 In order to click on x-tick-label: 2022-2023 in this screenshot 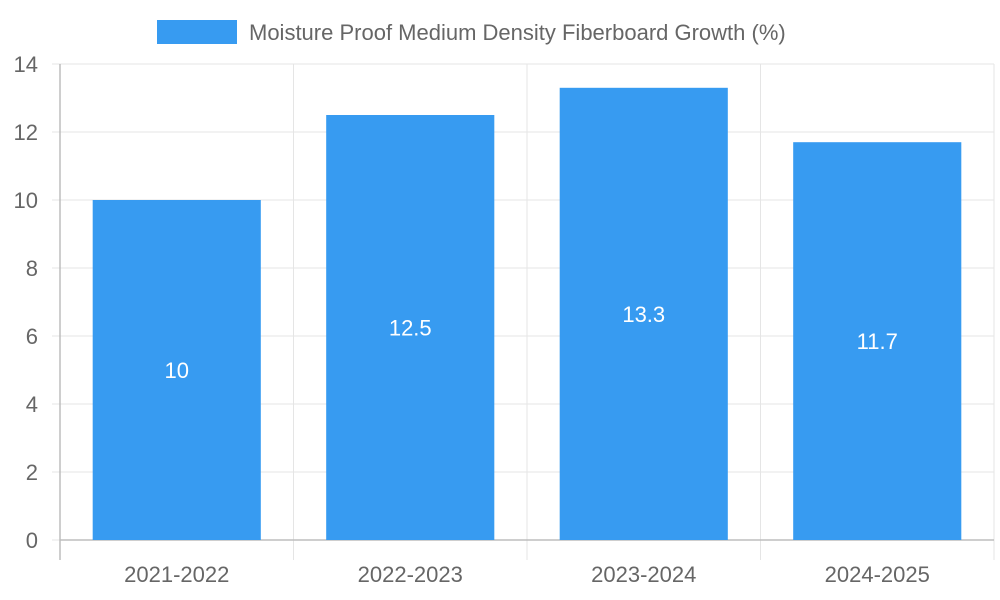, I will do `click(410, 574)`.